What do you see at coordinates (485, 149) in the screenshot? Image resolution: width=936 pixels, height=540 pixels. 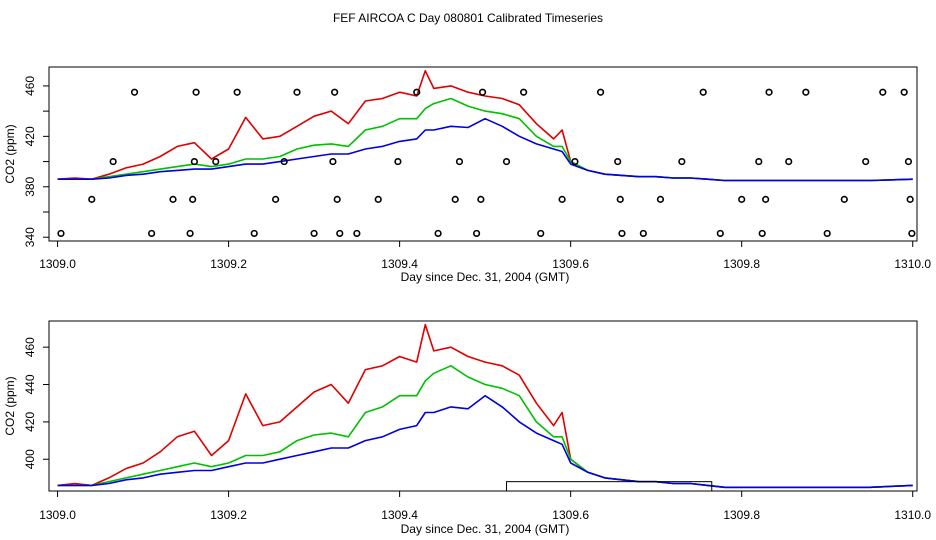 I see `series-line-blue` at bounding box center [485, 149].